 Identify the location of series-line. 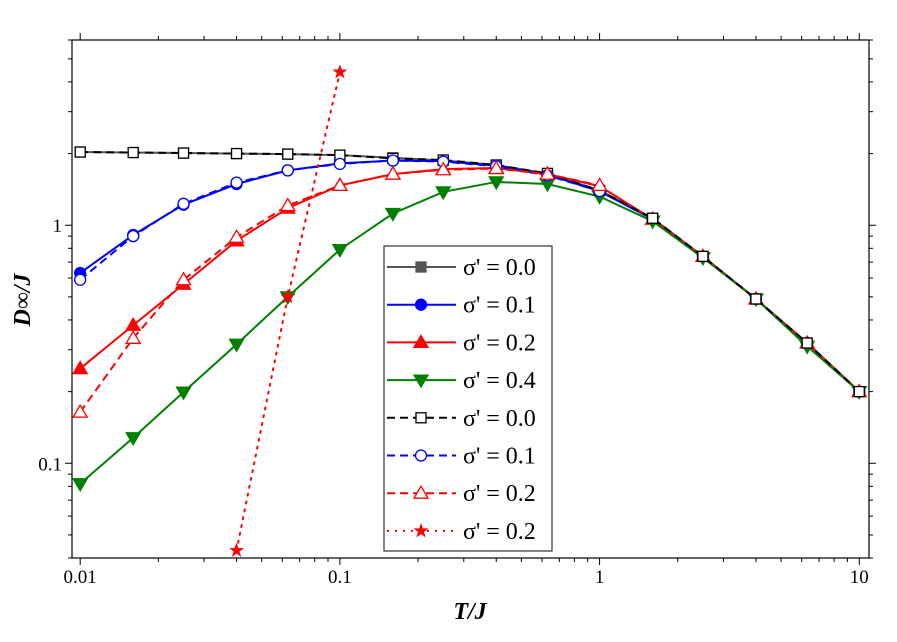
(288, 311).